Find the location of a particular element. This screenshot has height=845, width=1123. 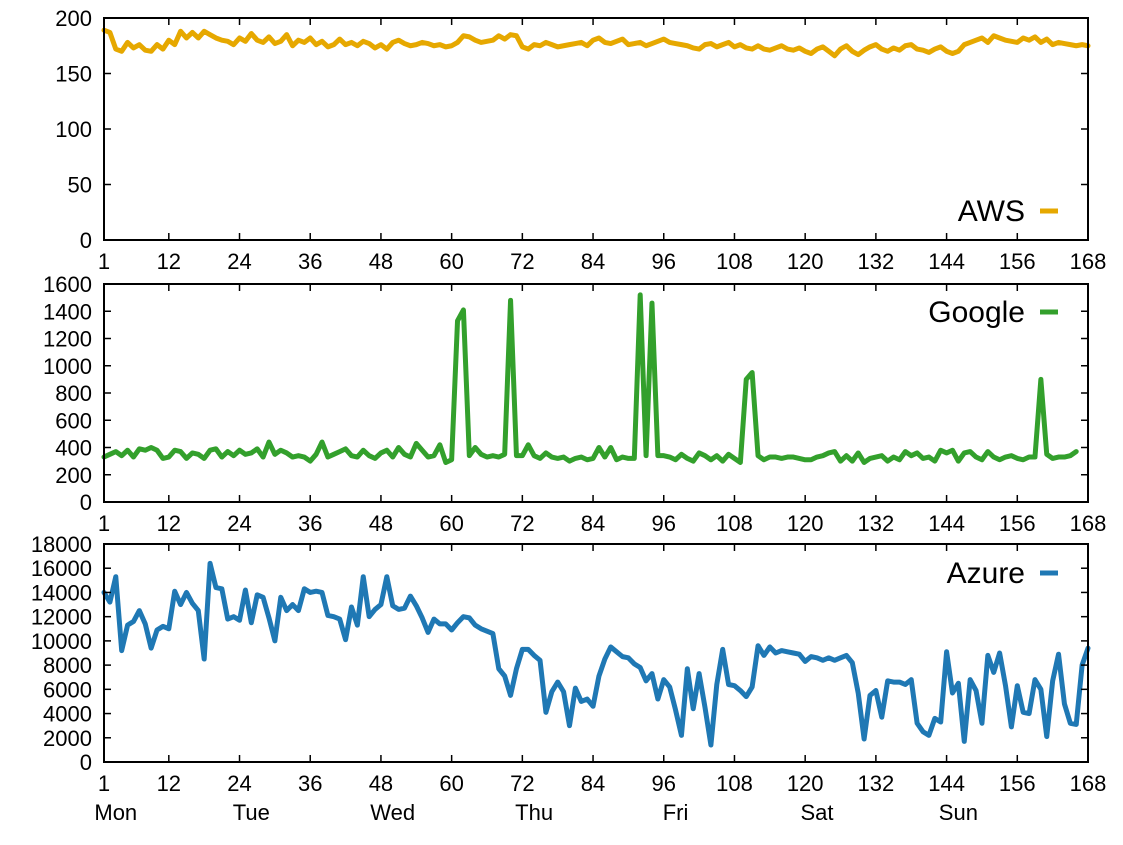

y-tick-label: 400 is located at coordinates (73, 448).